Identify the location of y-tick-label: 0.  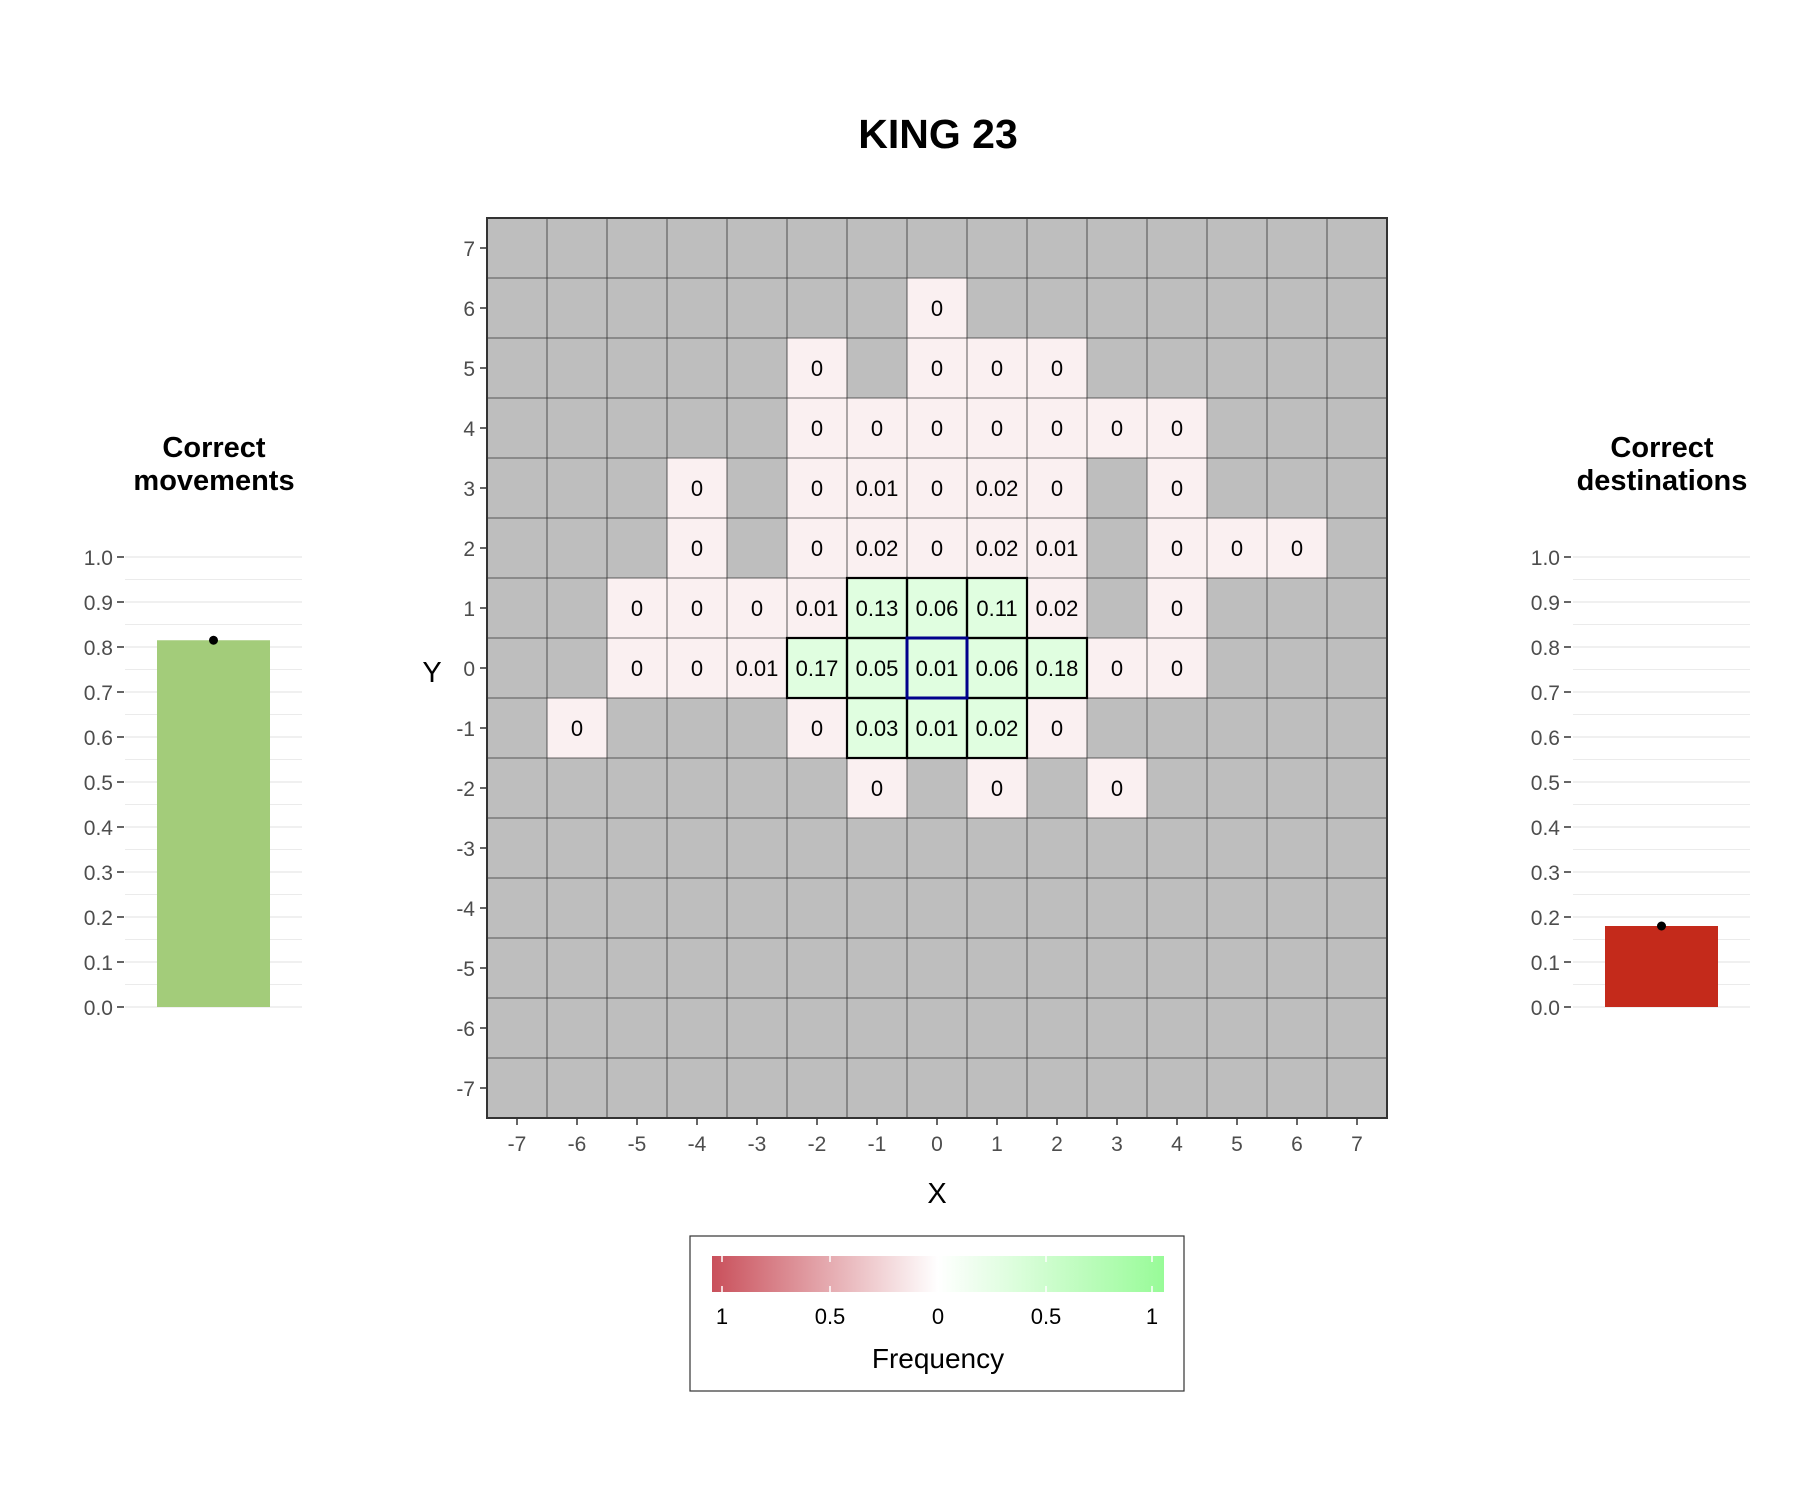
(469, 669).